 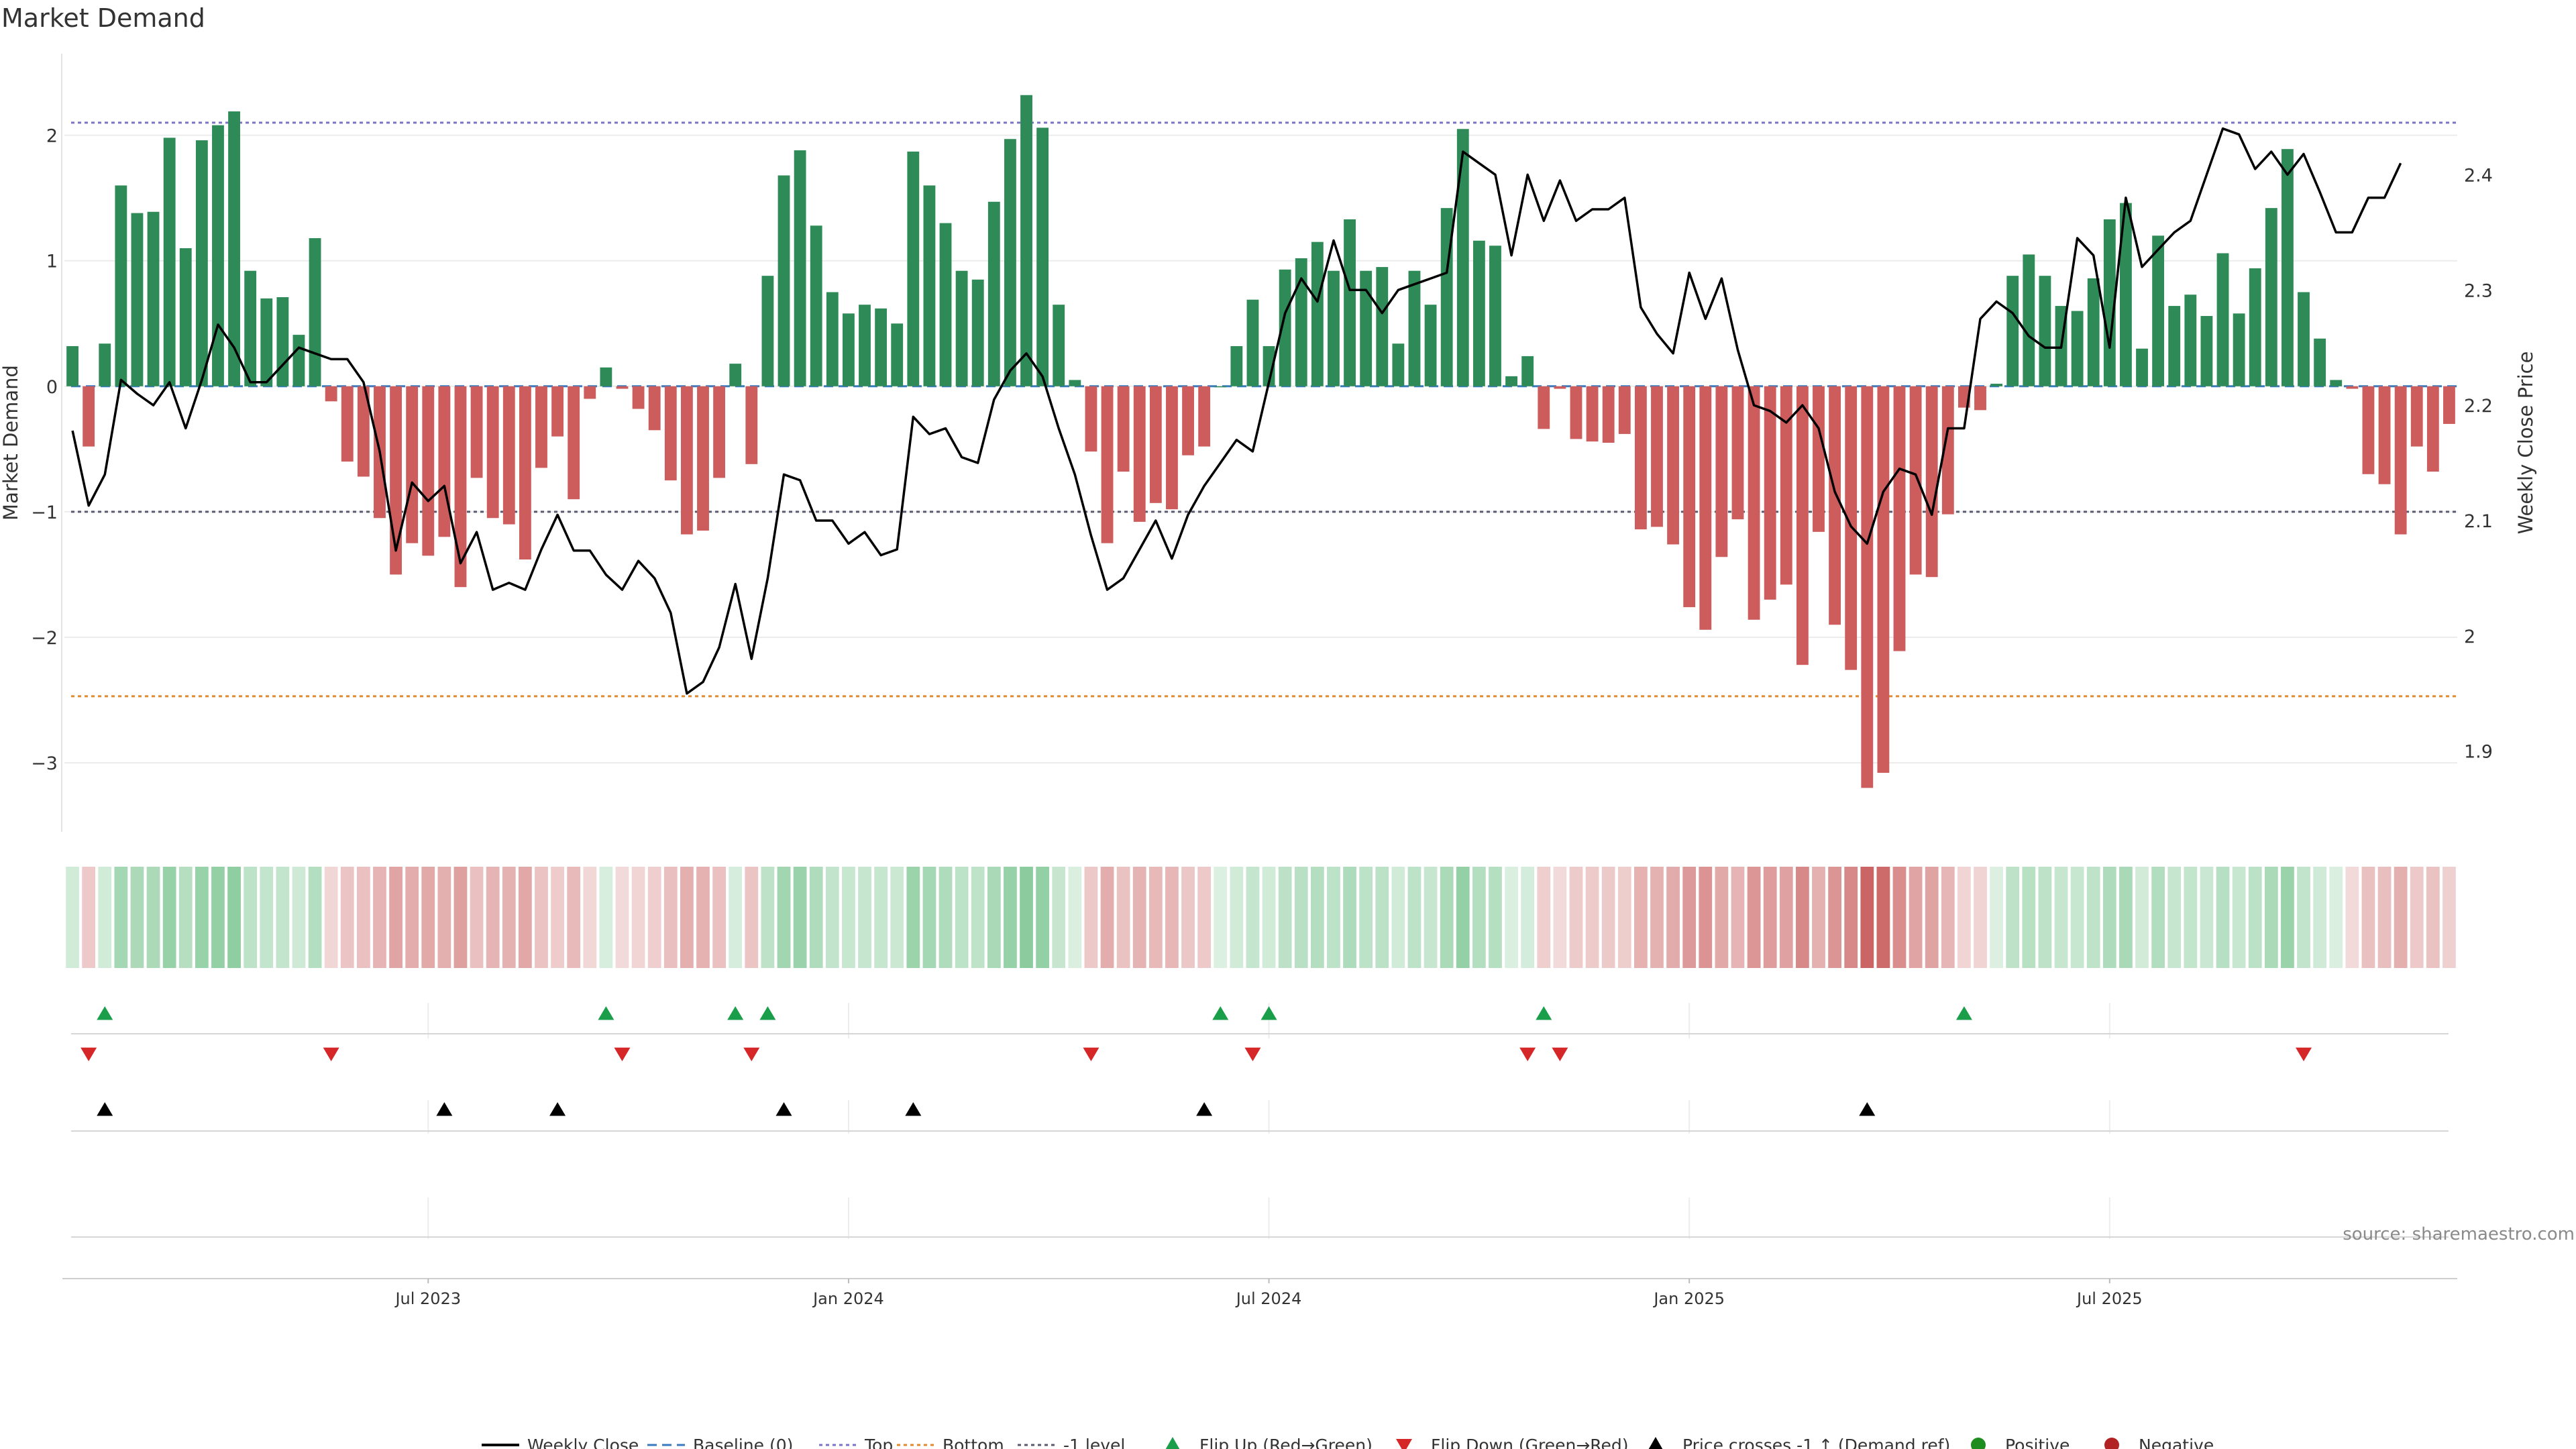 What do you see at coordinates (767, 1013) in the screenshot?
I see `flip-up-marker` at bounding box center [767, 1013].